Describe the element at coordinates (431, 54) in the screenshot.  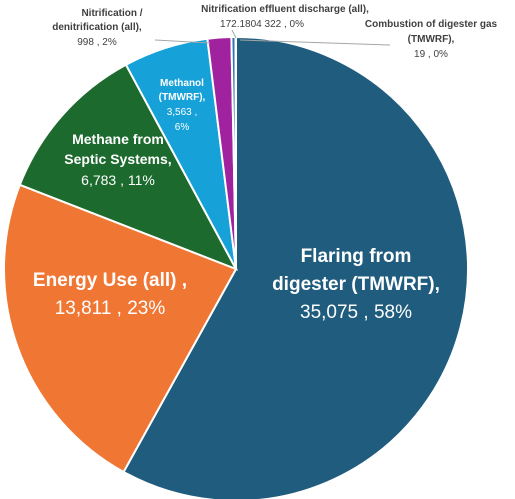
I see `slice-value-combustion: 19 , 0%` at that location.